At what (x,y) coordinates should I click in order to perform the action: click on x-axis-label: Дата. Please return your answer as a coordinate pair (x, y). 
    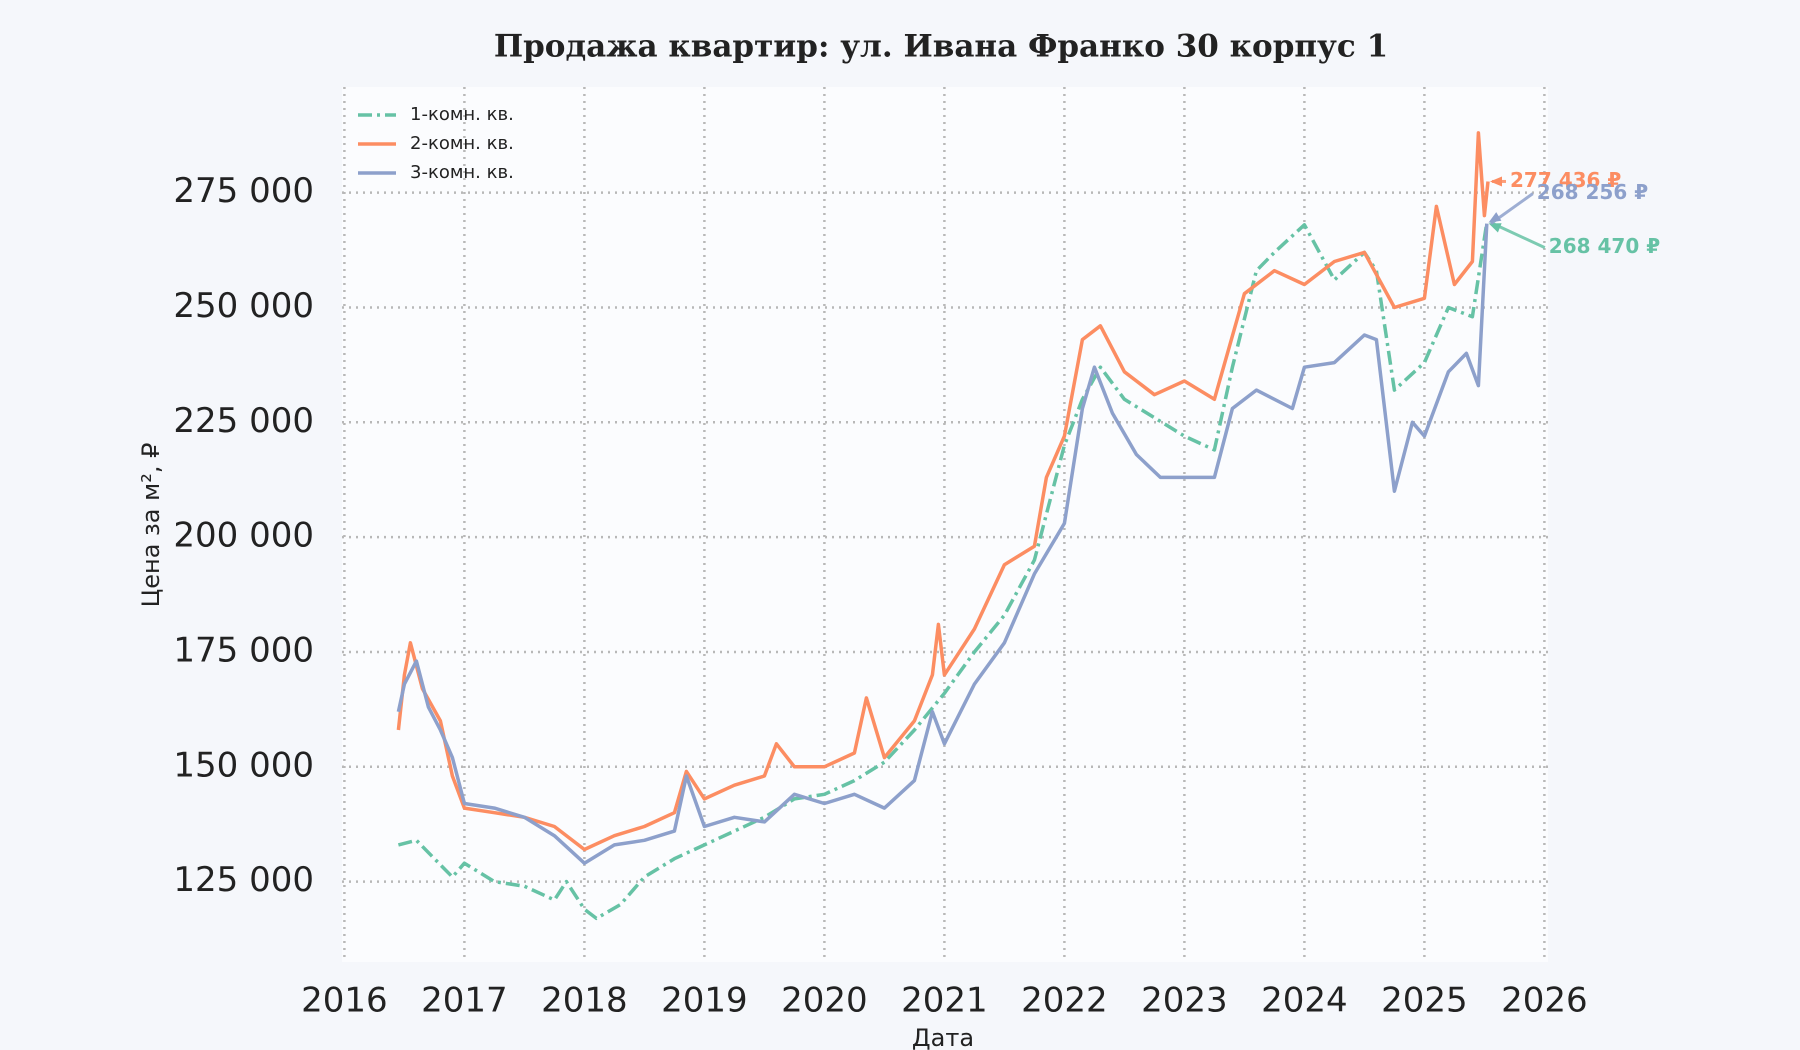
    Looking at the image, I should click on (943, 1037).